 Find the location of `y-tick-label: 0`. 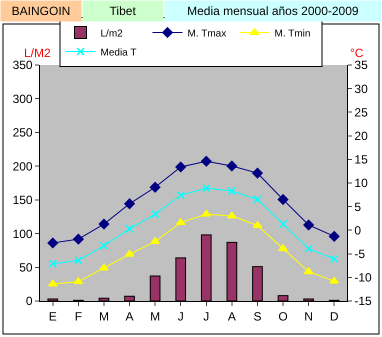

y-tick-label: 0 is located at coordinates (29, 301).